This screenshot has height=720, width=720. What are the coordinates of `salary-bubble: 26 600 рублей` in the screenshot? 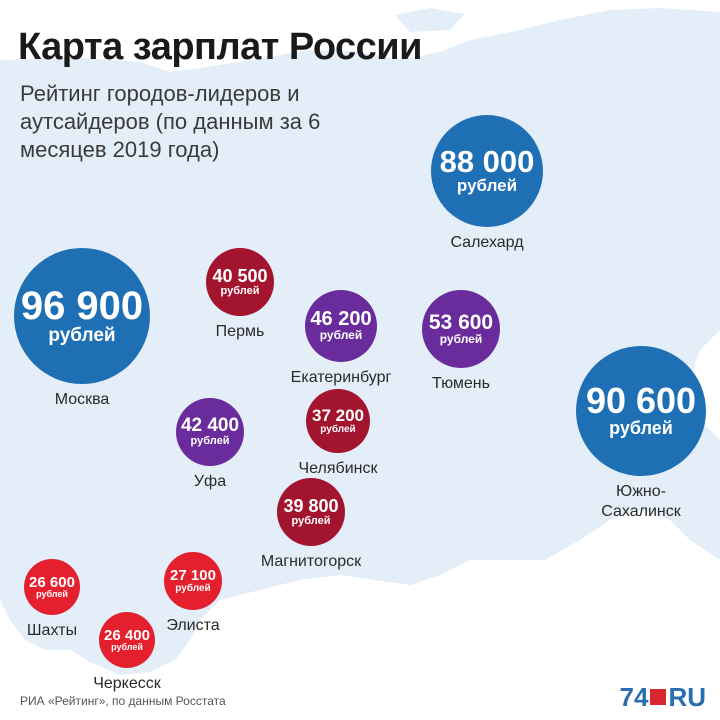 It's located at (52, 587).